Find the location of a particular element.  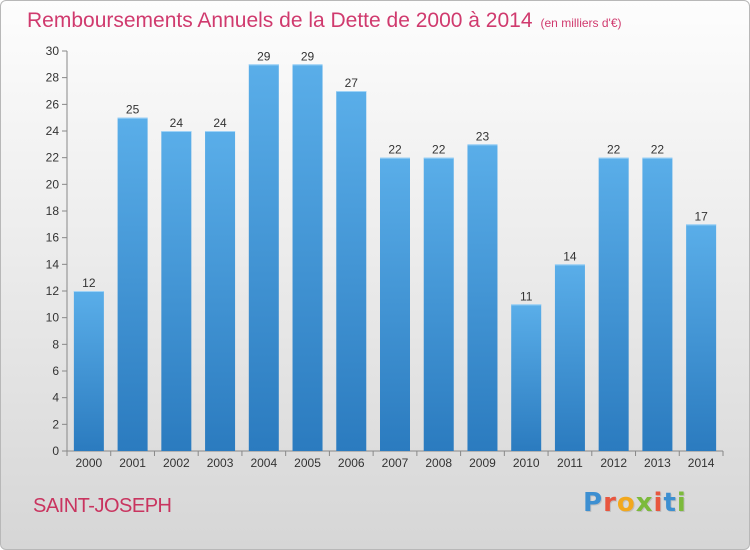

place-name: SAINT-JOSEPH is located at coordinates (102, 506).